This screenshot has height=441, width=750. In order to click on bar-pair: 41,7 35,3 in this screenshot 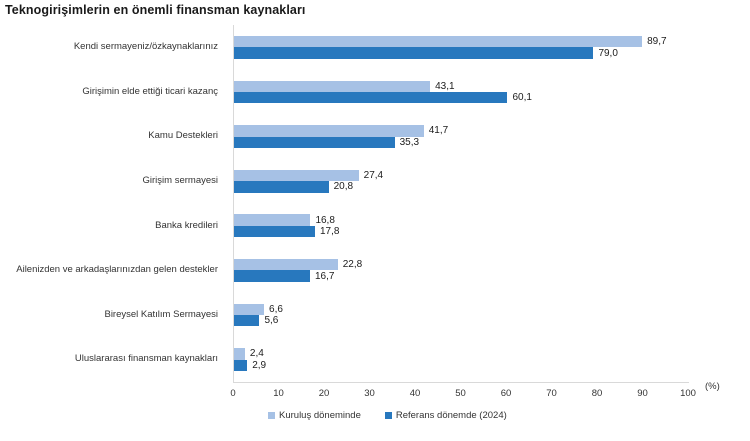, I will do `click(341, 136)`.